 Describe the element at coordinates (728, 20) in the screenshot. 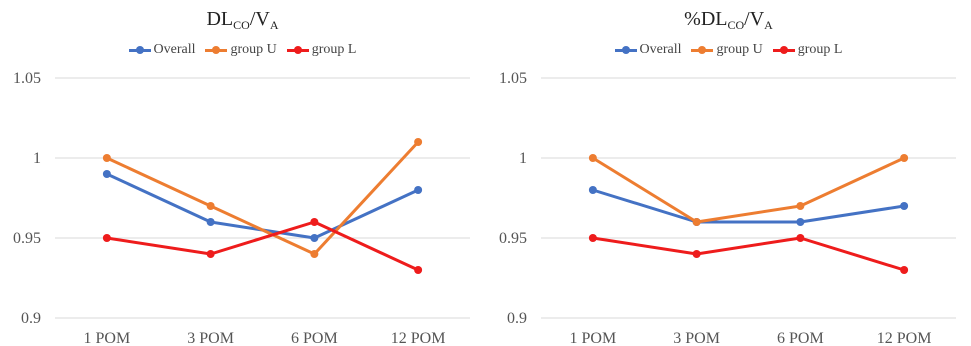

I see `chart-title: %DLCO/VA` at that location.